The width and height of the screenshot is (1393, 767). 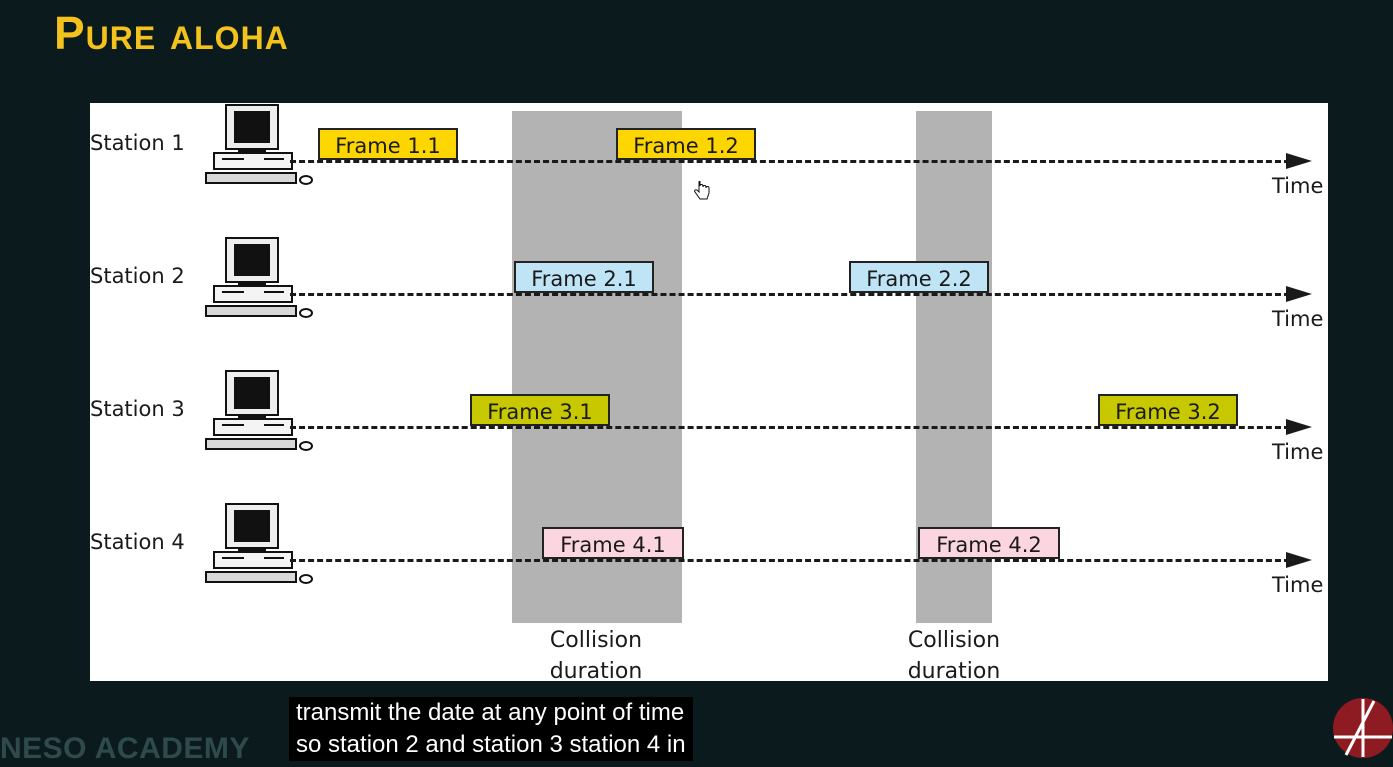 What do you see at coordinates (596, 640) in the screenshot?
I see `collision-label-1-line1: Collision` at bounding box center [596, 640].